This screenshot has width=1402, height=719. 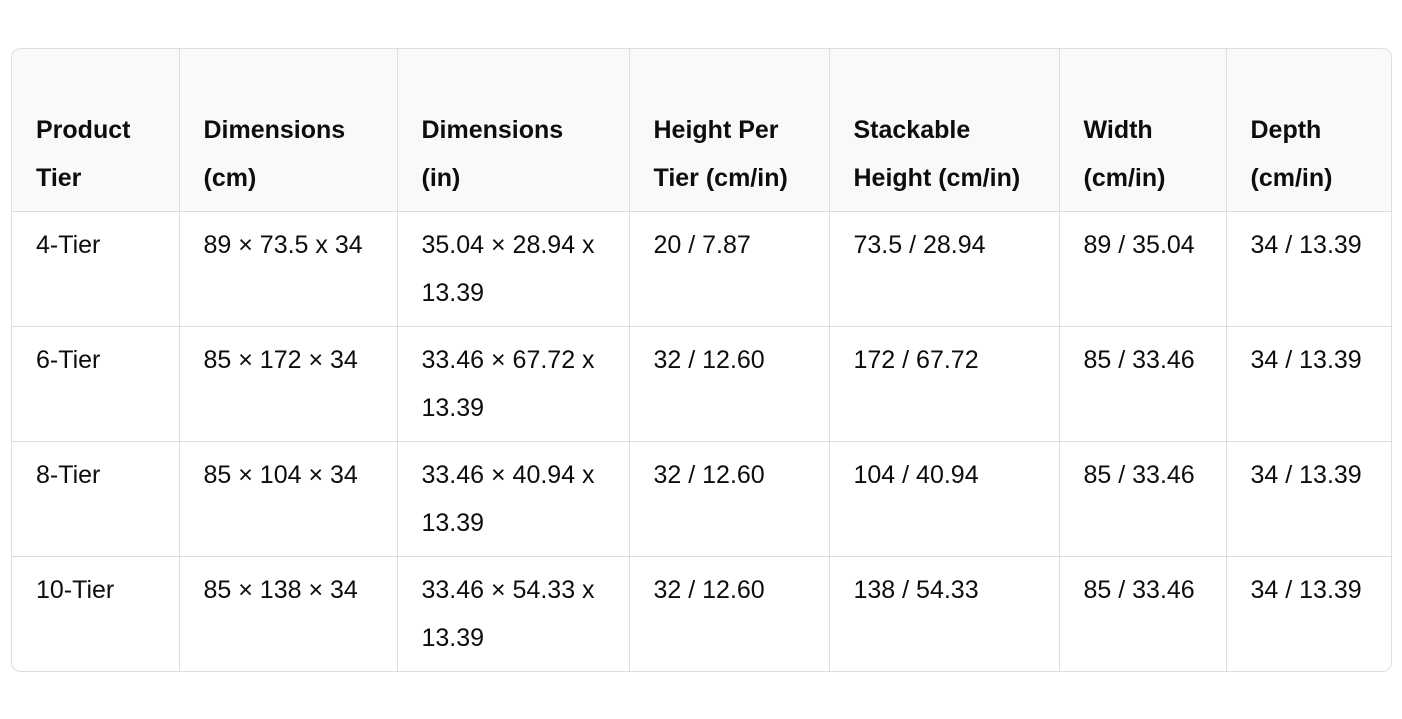 What do you see at coordinates (287, 269) in the screenshot?
I see `table-cell: 89 × 73.5 x 34` at bounding box center [287, 269].